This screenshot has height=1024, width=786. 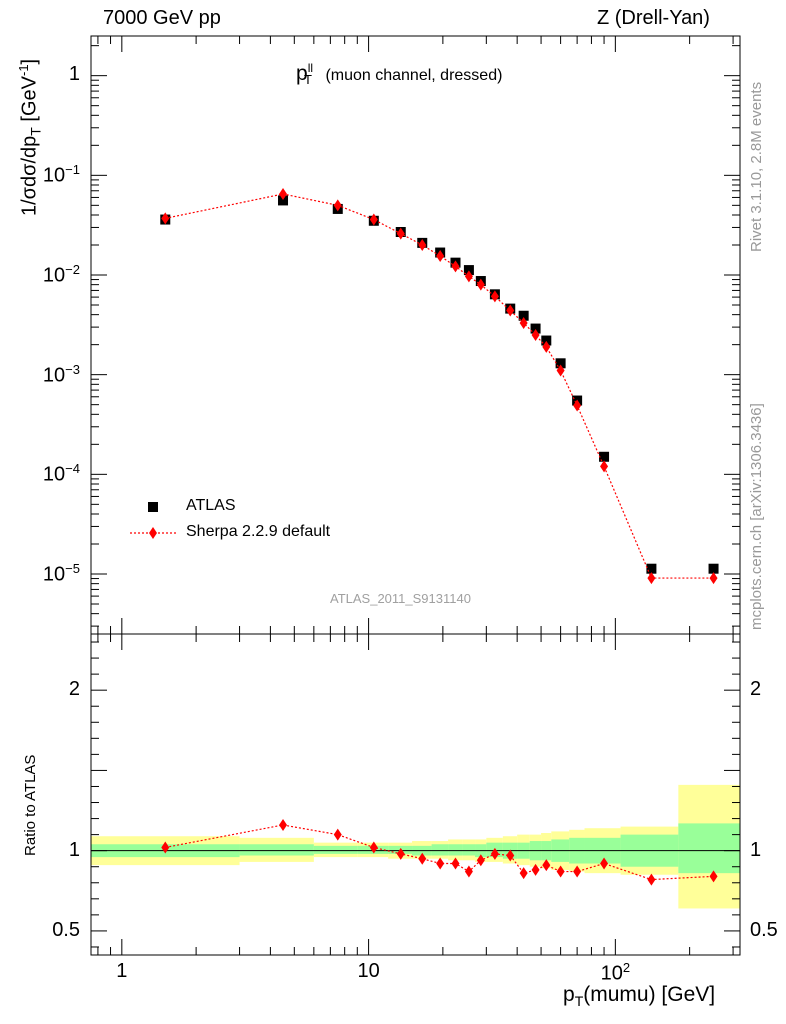 What do you see at coordinates (30, 805) in the screenshot?
I see `ratio-y-axis-label: Ratio to ATLAS` at bounding box center [30, 805].